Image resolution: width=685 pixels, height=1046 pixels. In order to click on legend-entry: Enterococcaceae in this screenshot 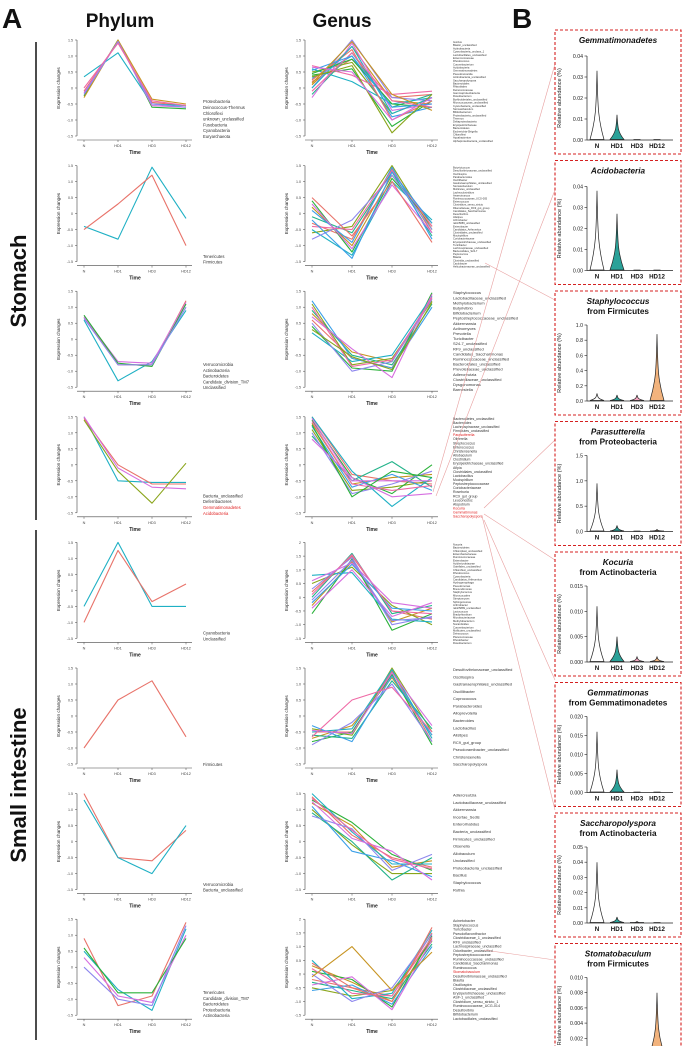, I will do `click(463, 58)`.